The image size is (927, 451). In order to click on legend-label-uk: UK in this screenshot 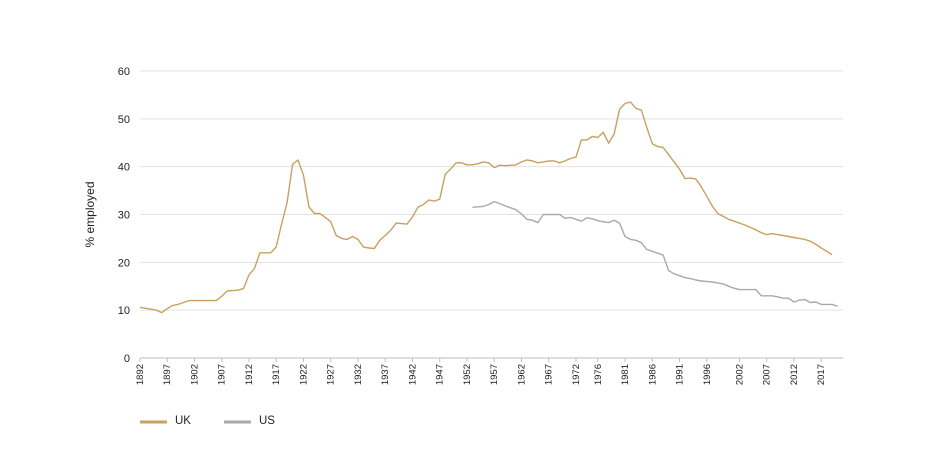, I will do `click(183, 421)`.